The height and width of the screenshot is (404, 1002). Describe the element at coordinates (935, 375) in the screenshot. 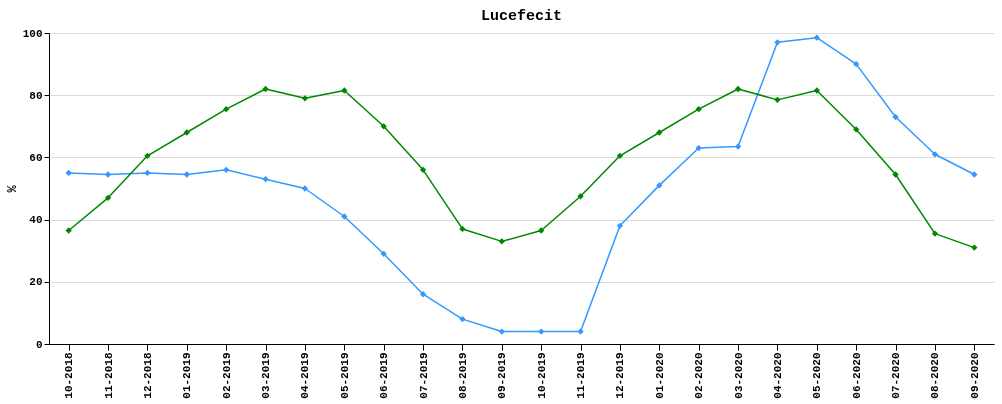

I see `x-tick-label: 08-2020` at that location.